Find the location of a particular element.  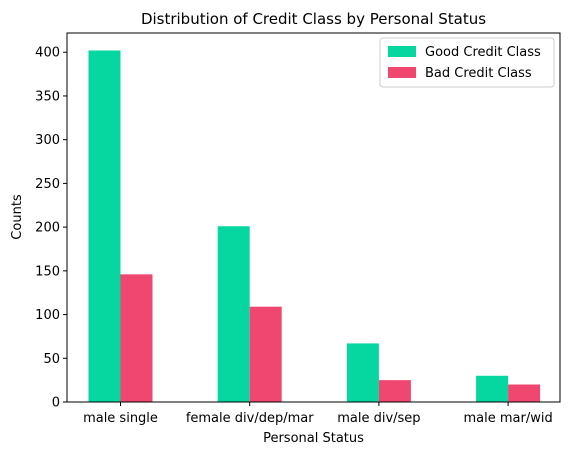

y-tick-label-3: 150 is located at coordinates (47, 271).